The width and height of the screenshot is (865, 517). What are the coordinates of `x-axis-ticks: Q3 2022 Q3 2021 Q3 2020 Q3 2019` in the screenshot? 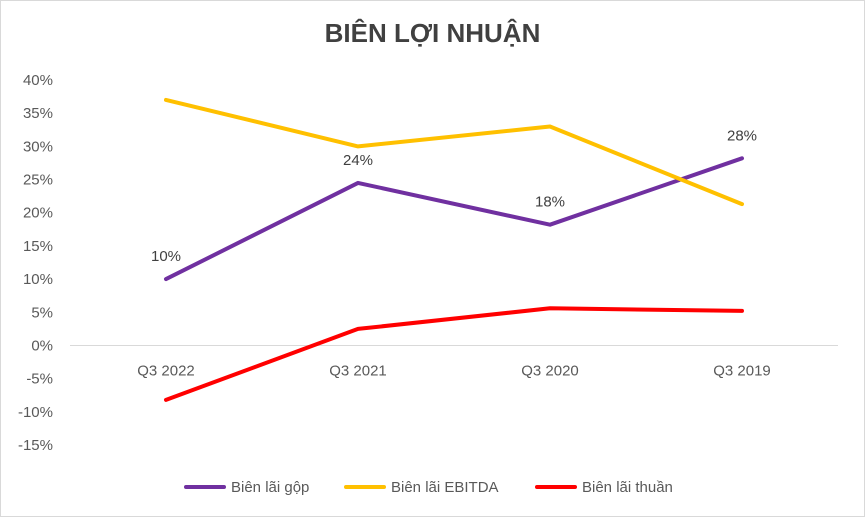 It's located at (454, 370).